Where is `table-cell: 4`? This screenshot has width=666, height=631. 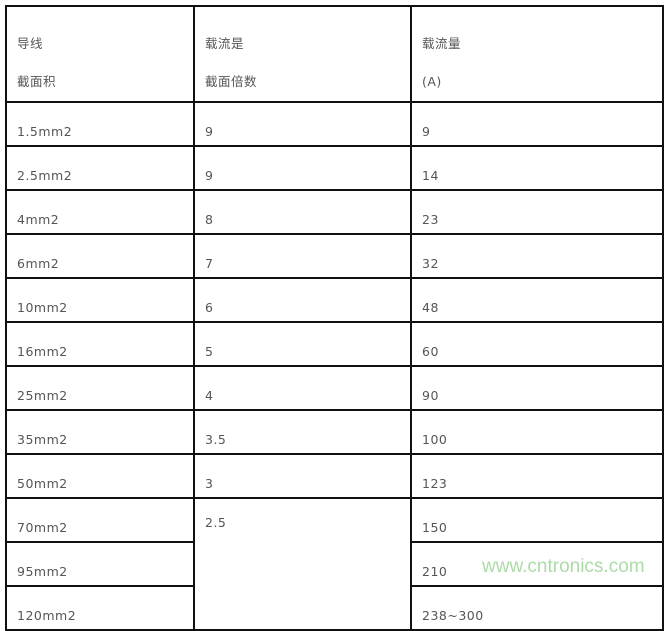
table-cell: 4 is located at coordinates (302, 388).